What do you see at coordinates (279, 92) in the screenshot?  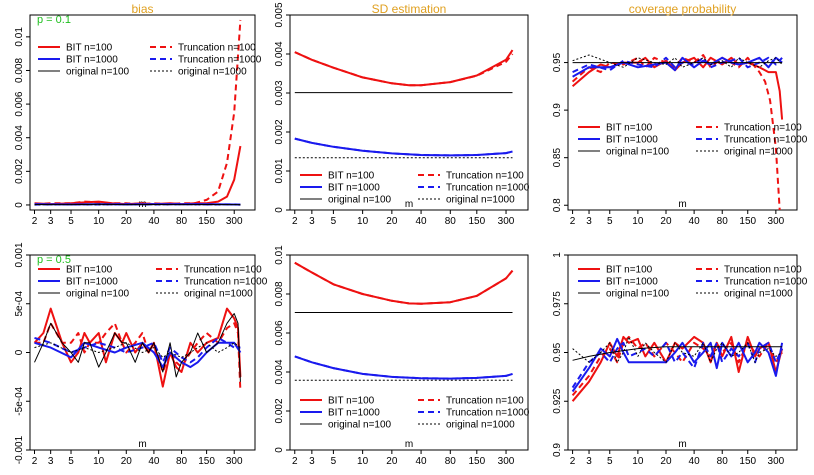 I see `y-tick-label: 0.003` at bounding box center [279, 92].